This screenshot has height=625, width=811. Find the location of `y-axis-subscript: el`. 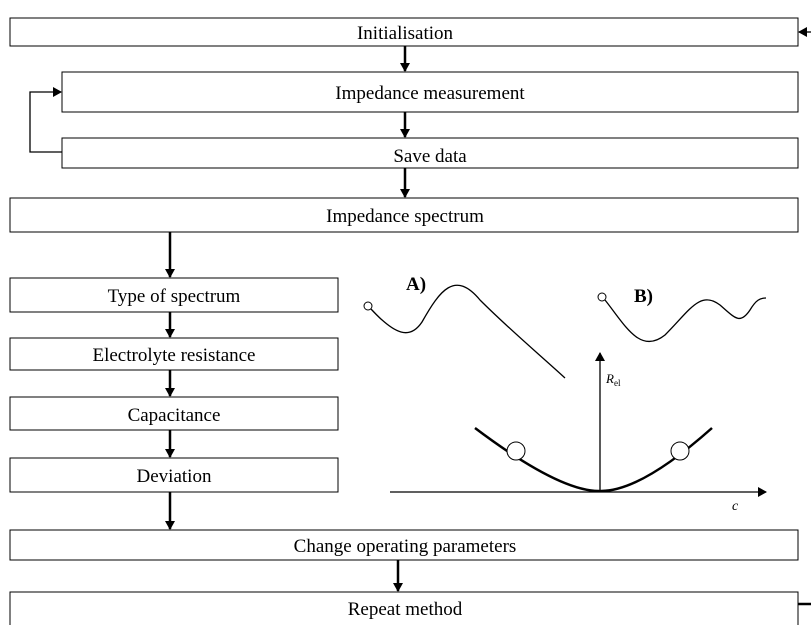

y-axis-subscript: el is located at coordinates (617, 383).